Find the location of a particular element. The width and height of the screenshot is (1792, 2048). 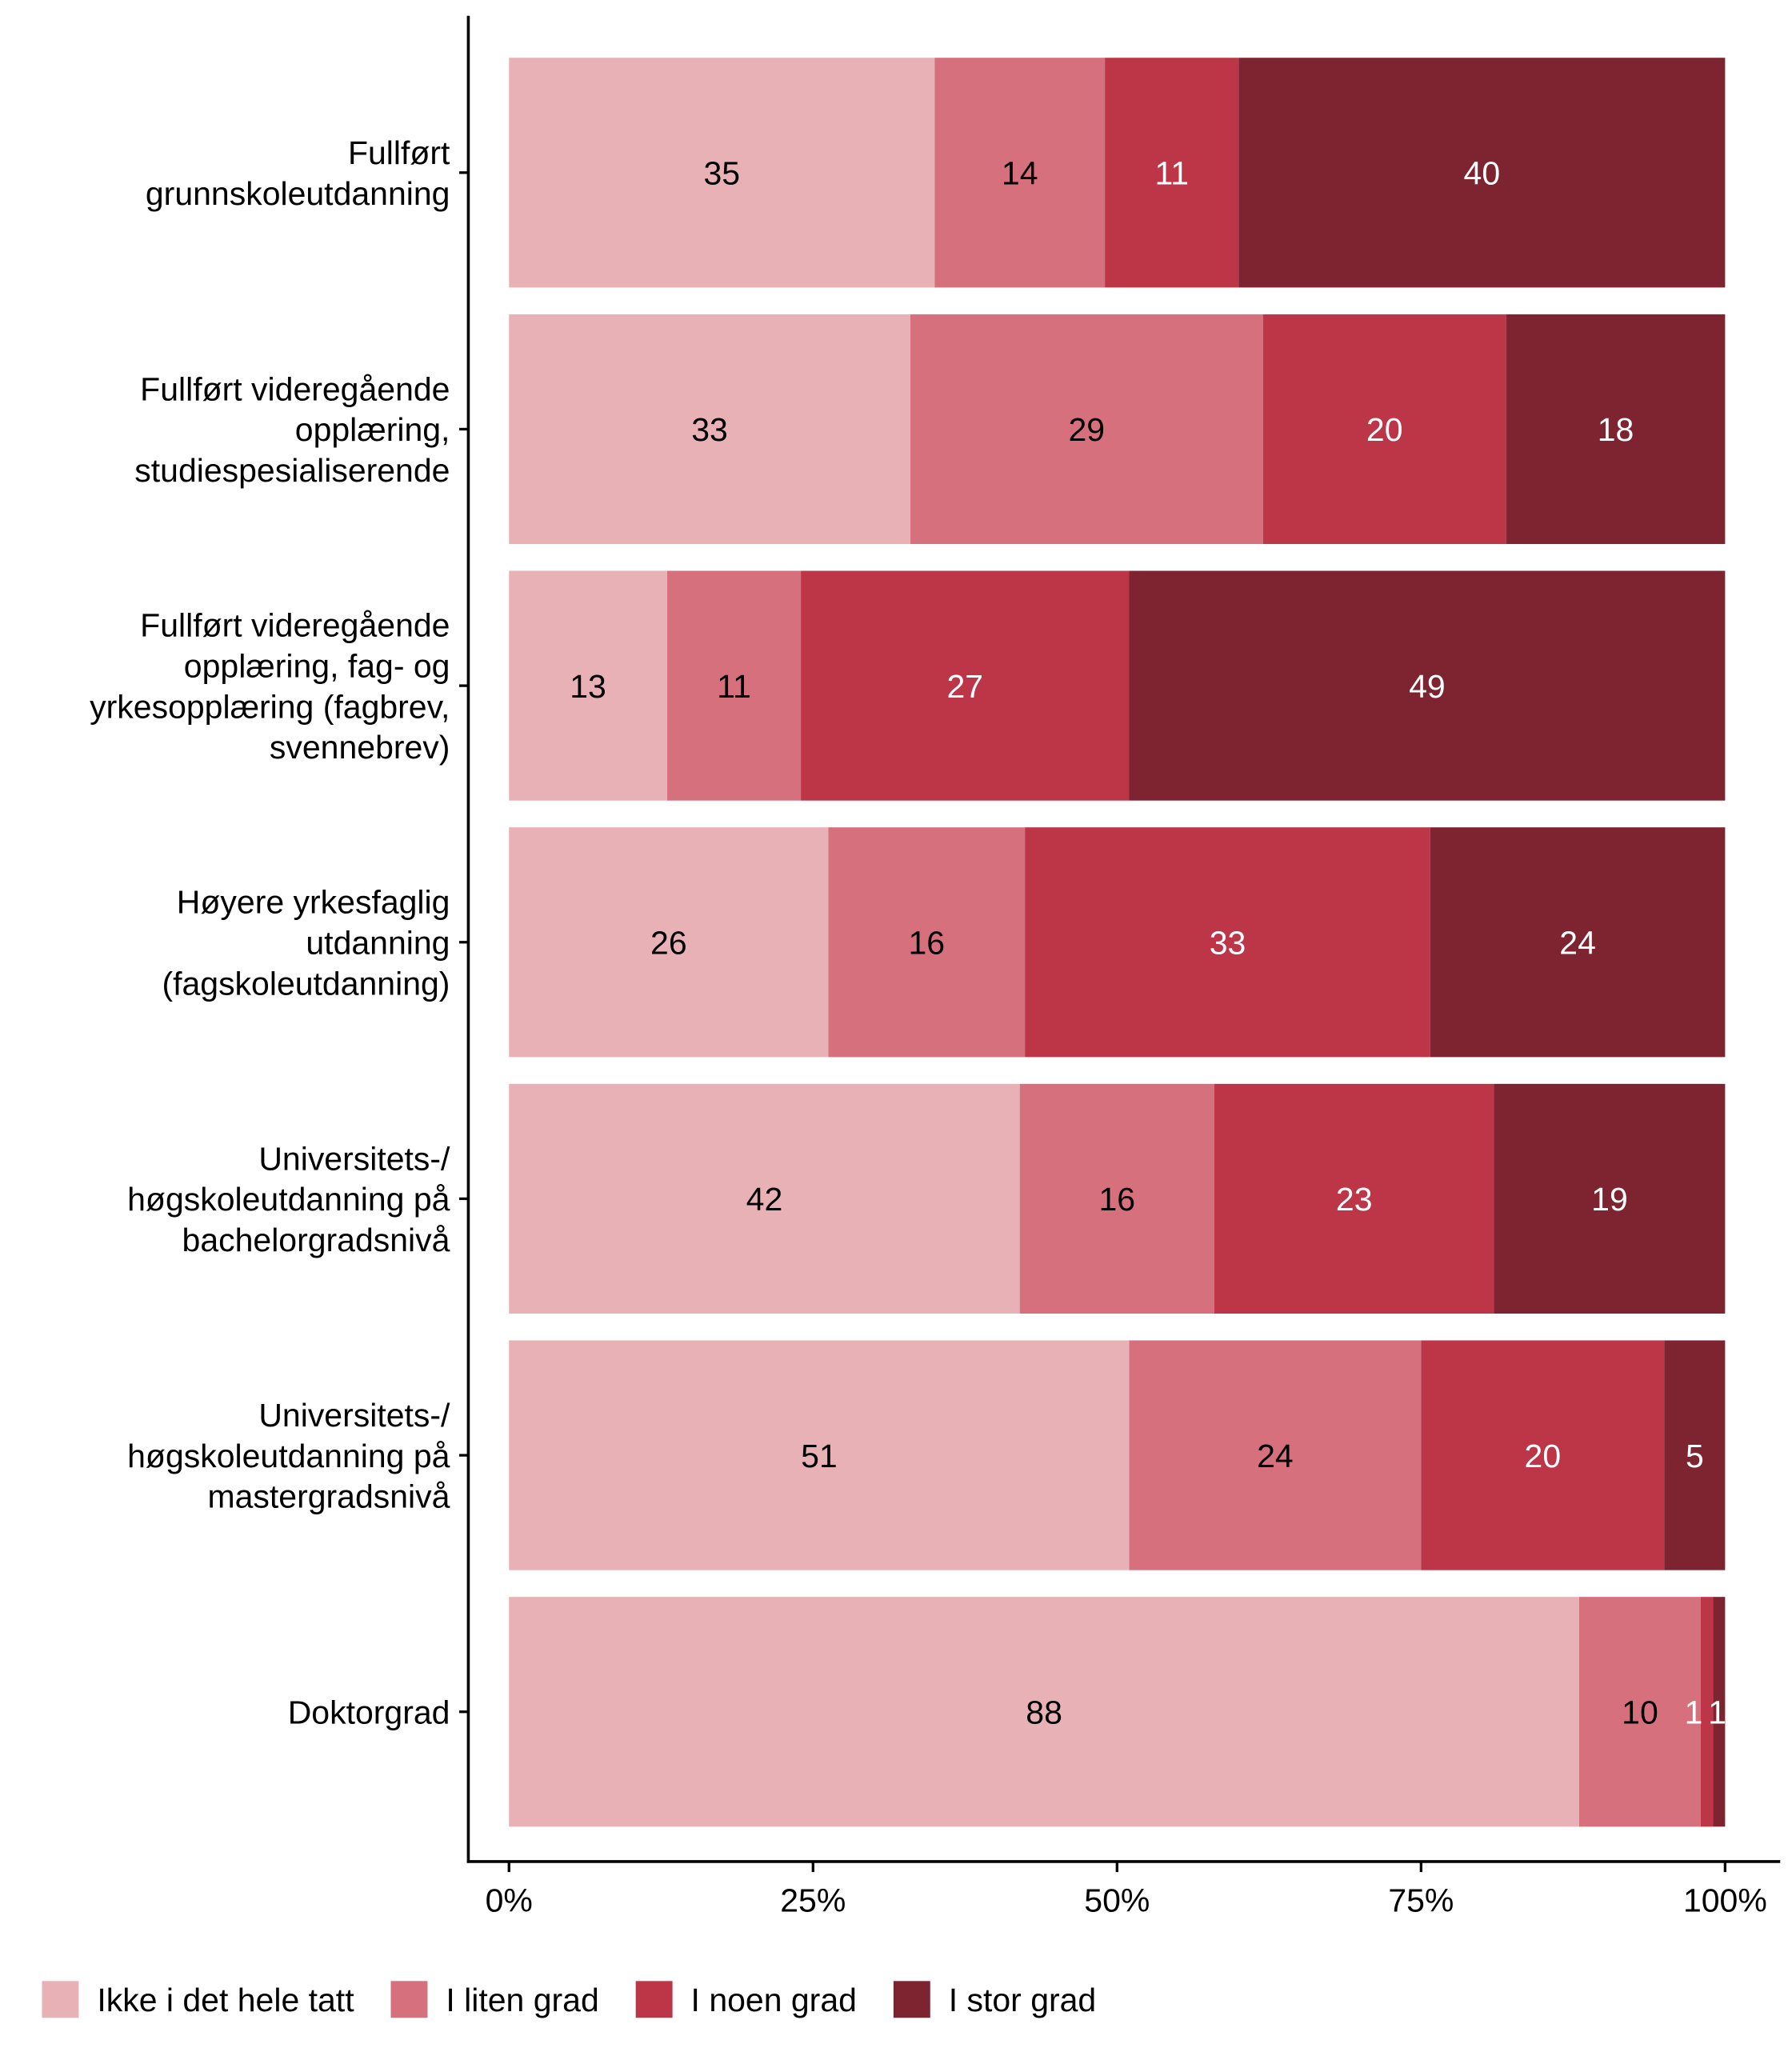

data-label: 27 is located at coordinates (964, 686).